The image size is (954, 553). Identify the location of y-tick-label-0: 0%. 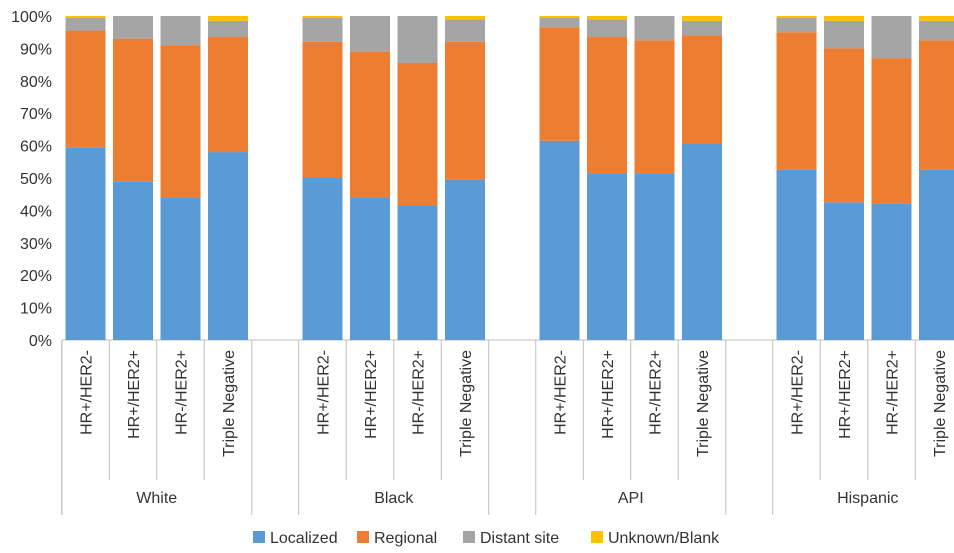
(40, 341).